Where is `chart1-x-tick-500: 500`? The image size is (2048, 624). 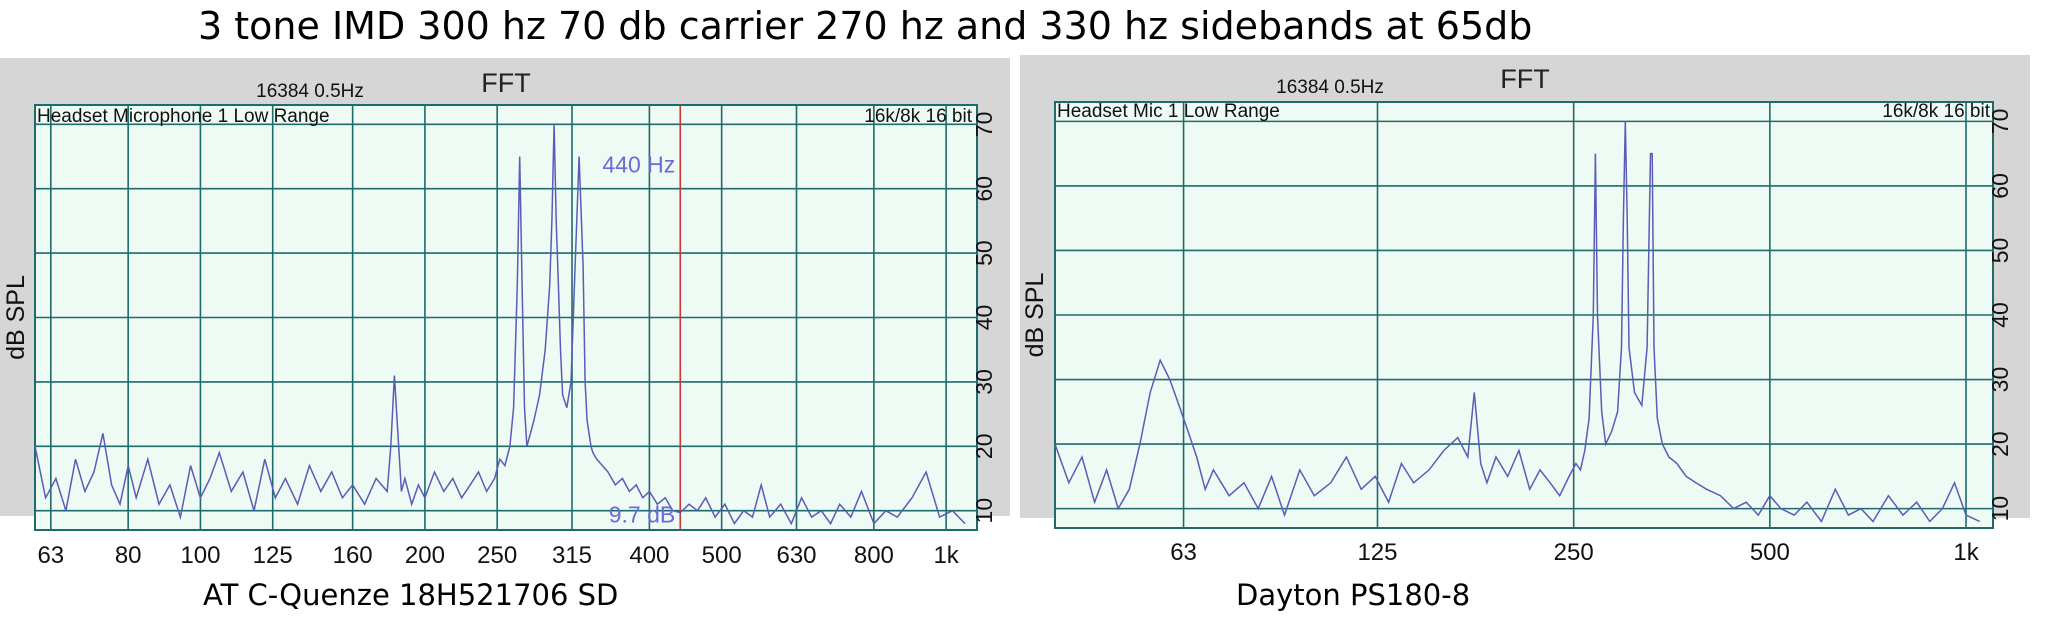 chart1-x-tick-500: 500 is located at coordinates (722, 555).